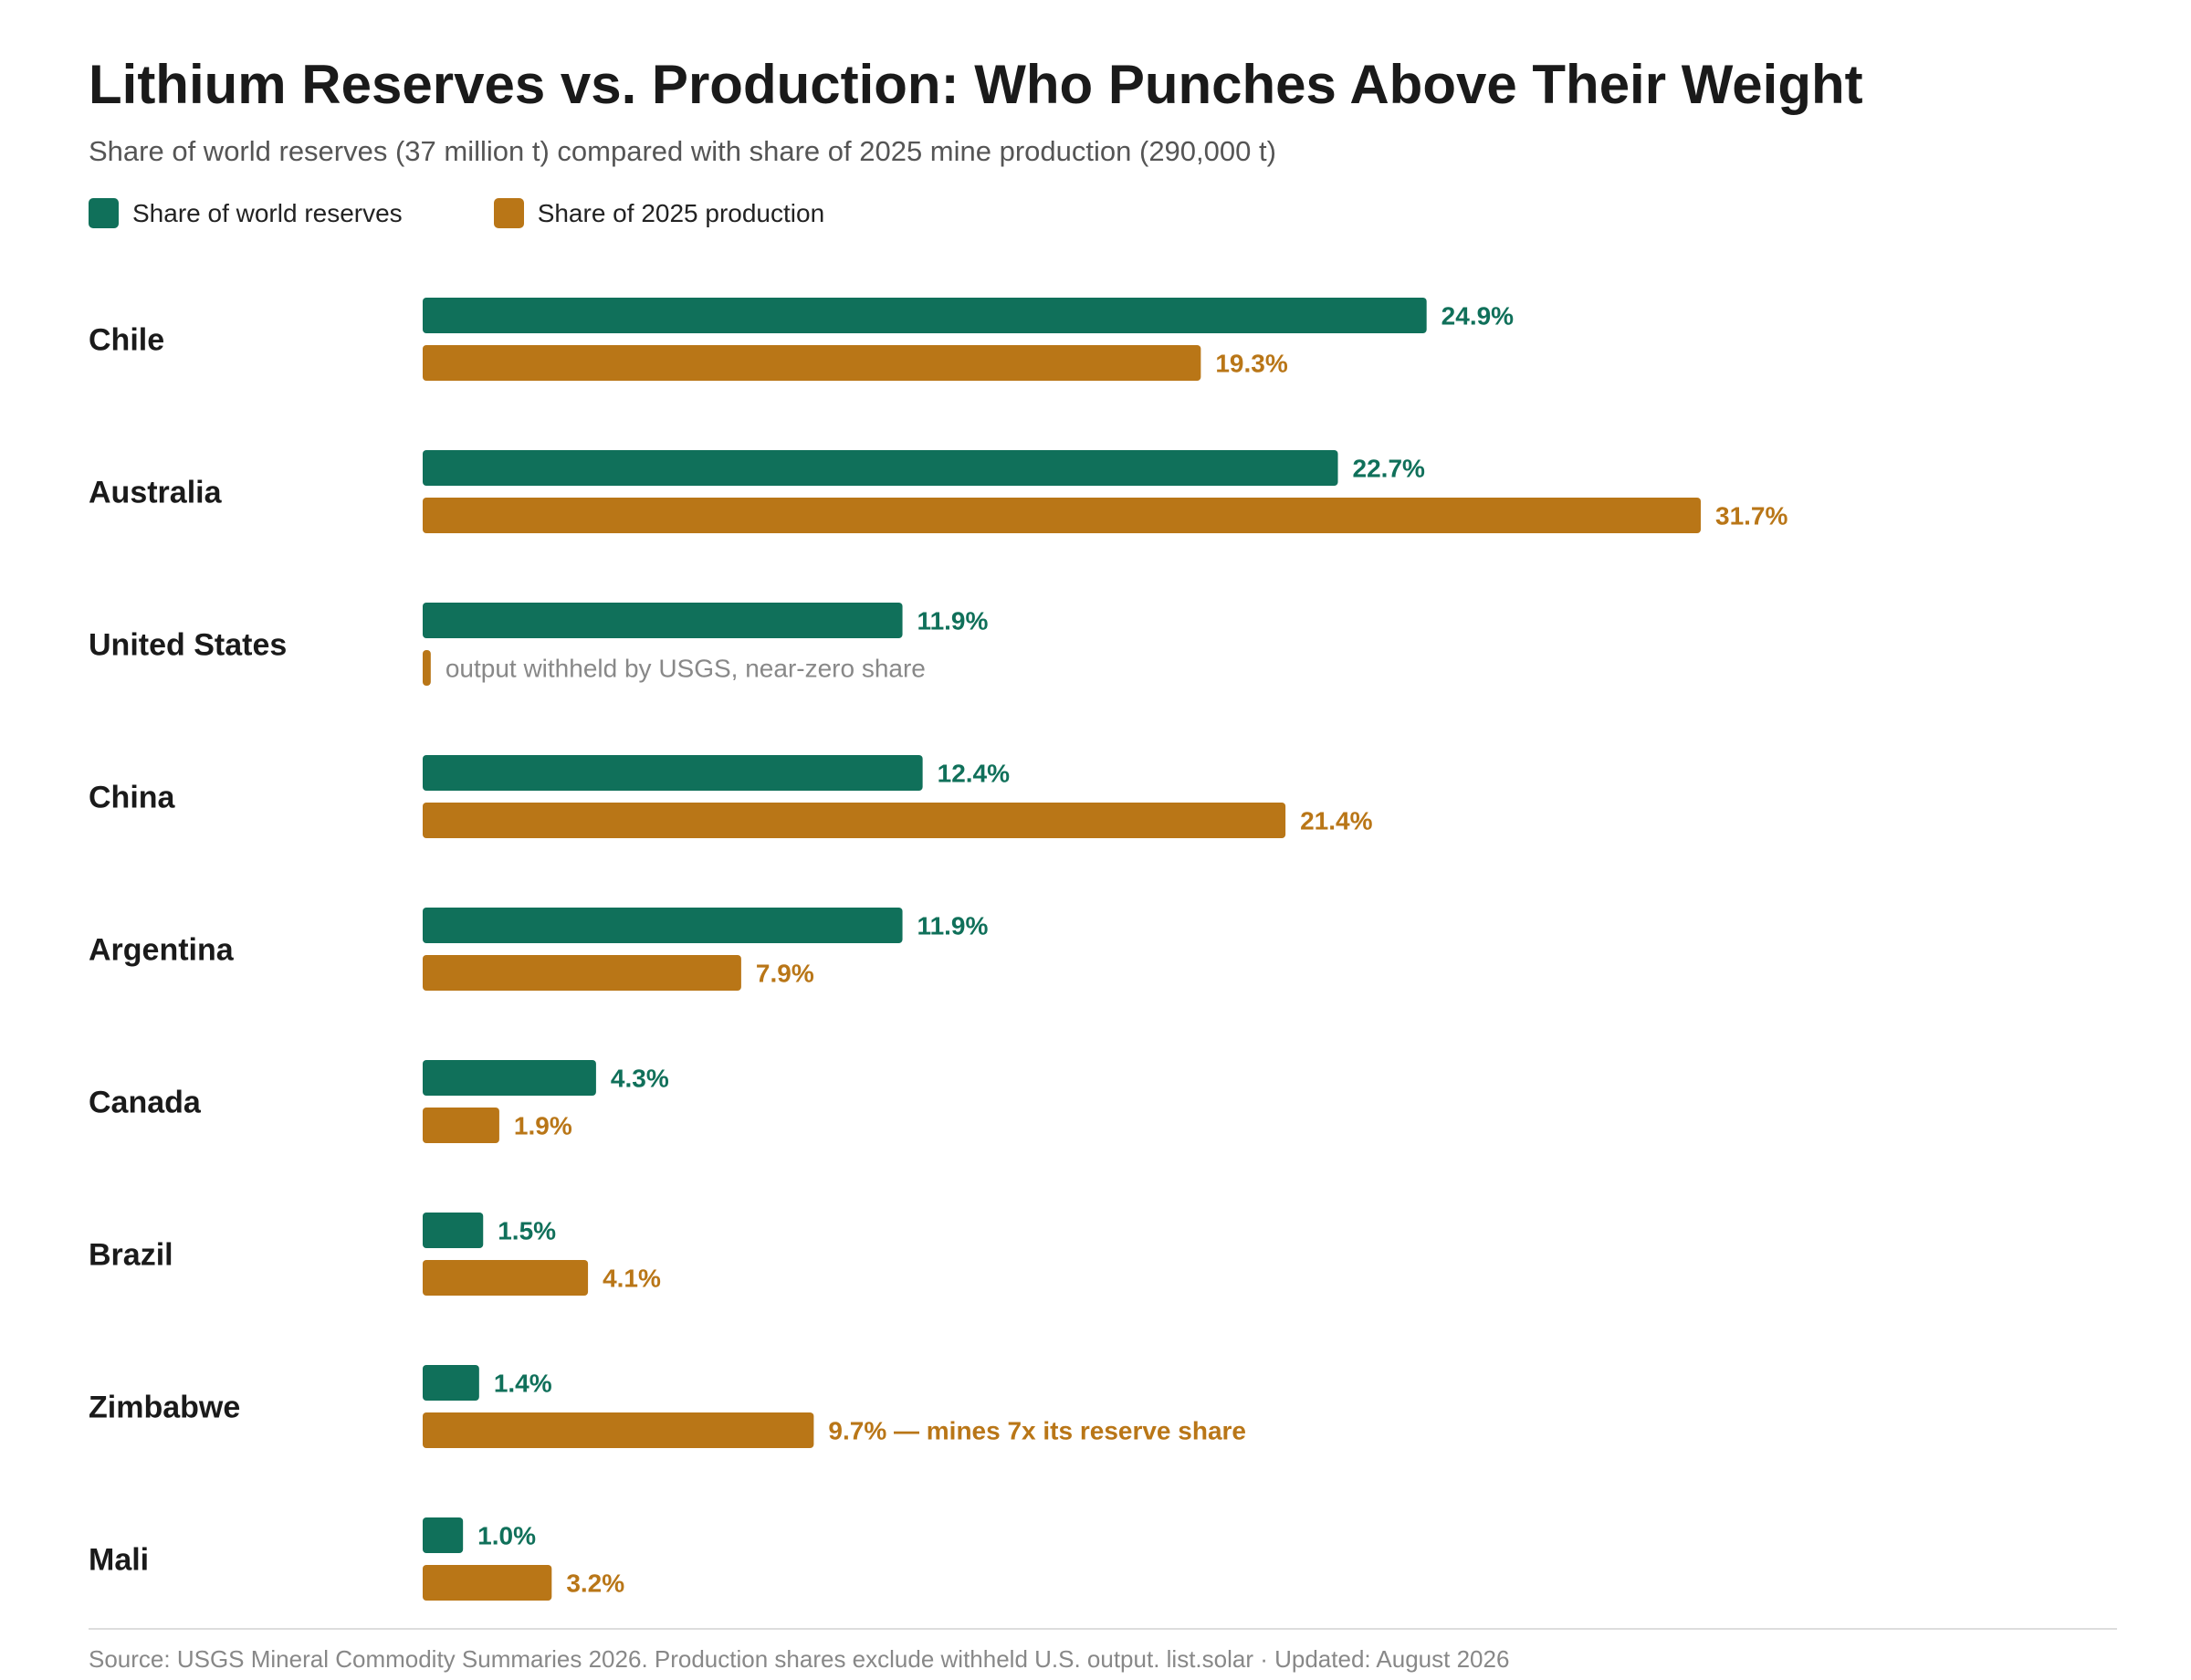  I want to click on category-label: Argentina, so click(162, 950).